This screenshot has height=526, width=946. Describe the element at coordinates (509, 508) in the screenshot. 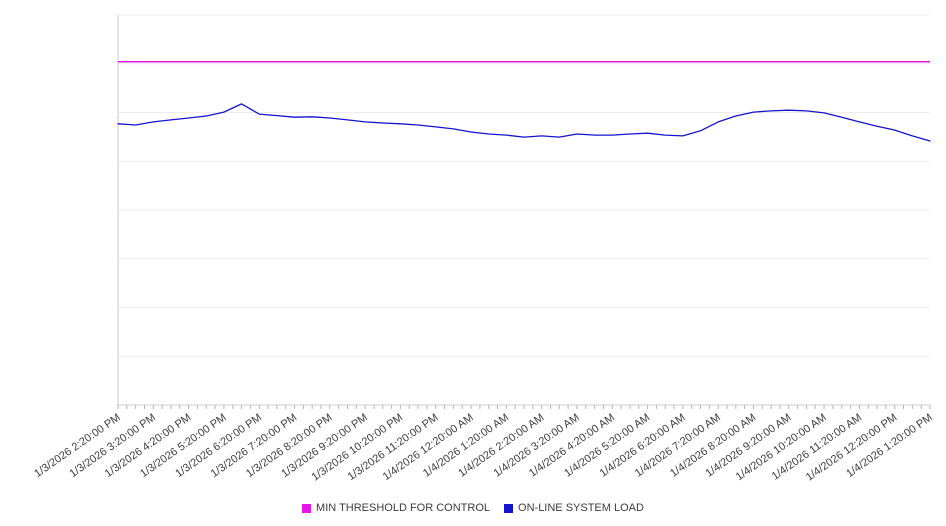

I see `online-system-load-swatch-icon` at that location.